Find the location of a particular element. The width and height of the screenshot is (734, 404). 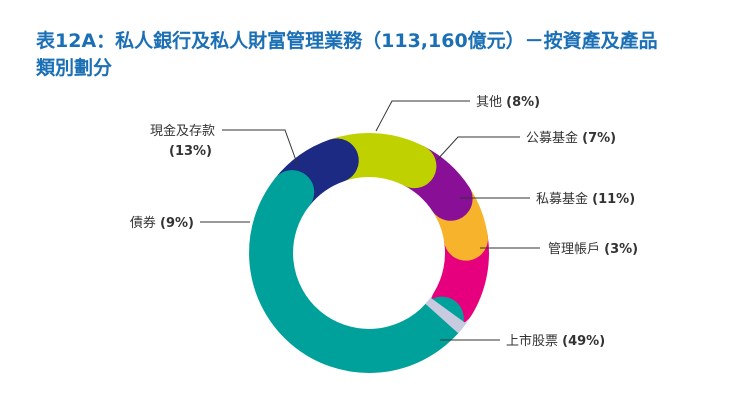

donut-slice-6-end is located at coordinates (446, 315).